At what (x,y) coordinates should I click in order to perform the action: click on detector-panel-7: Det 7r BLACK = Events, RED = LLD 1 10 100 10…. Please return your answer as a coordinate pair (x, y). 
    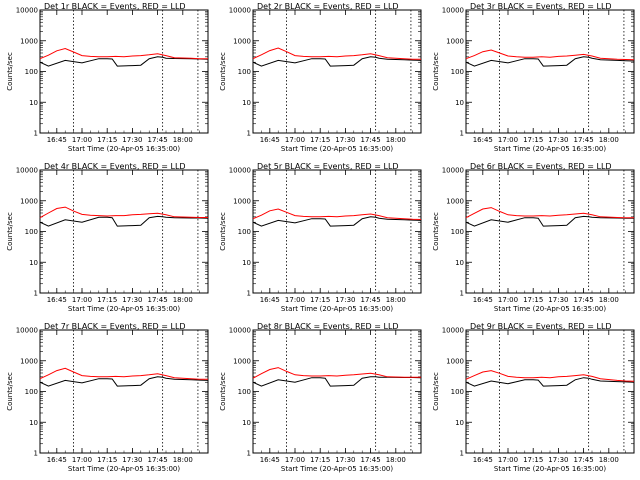
    Looking at the image, I should click on (107, 397).